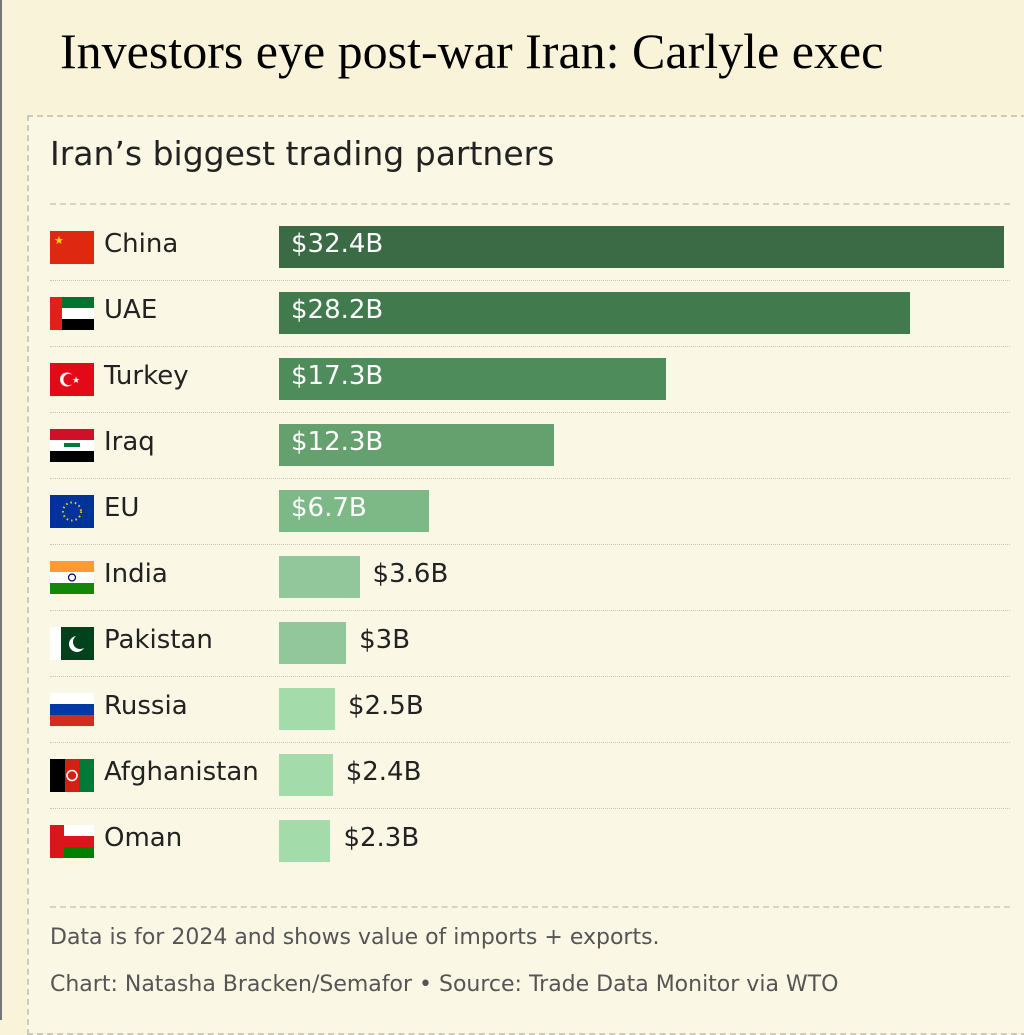  Describe the element at coordinates (146, 376) in the screenshot. I see `category-label: Turkey` at that location.